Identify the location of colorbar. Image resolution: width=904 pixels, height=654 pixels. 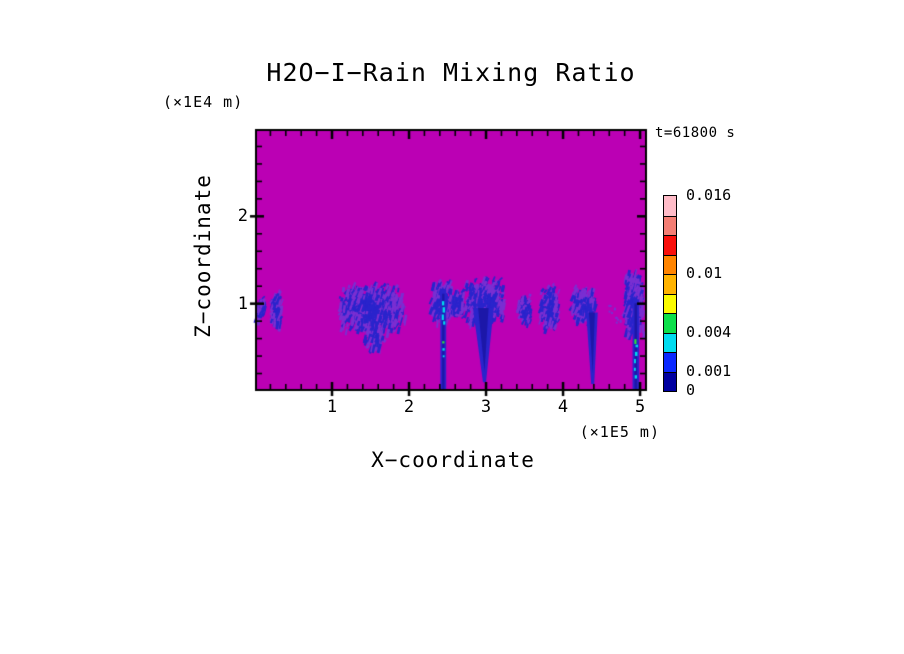
(670, 293).